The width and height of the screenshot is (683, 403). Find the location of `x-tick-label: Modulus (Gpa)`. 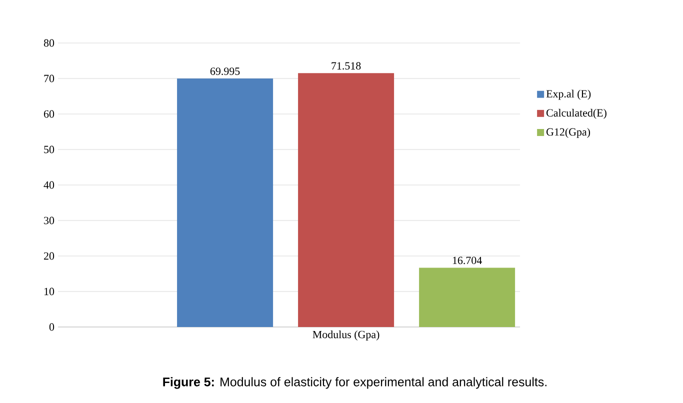

x-tick-label: Modulus (Gpa) is located at coordinates (346, 335).